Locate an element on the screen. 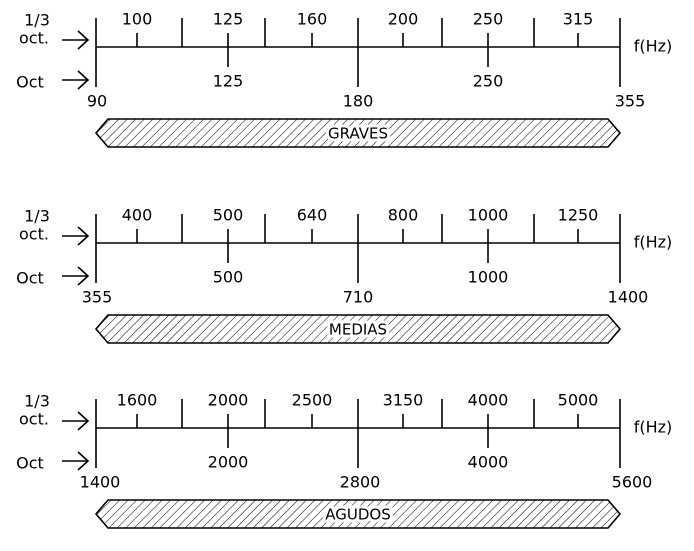 This screenshot has width=694, height=551. third-center-label: 5000 is located at coordinates (578, 400).